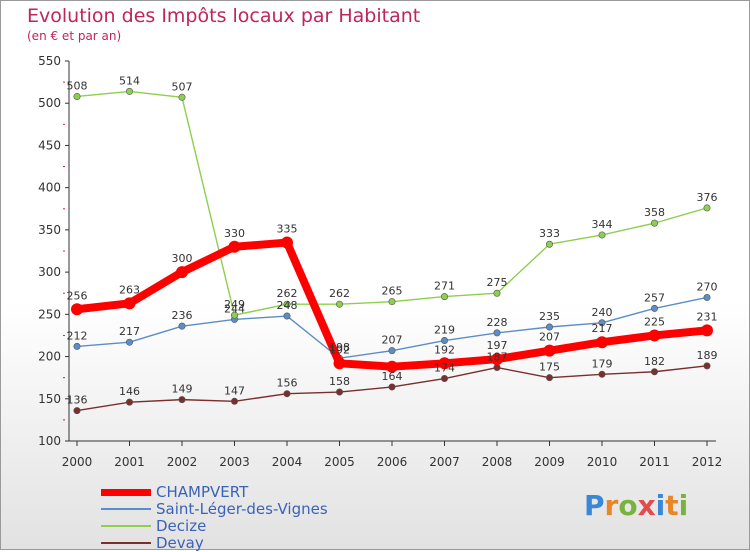 The image size is (750, 552). What do you see at coordinates (234, 462) in the screenshot?
I see `x-tick-label: 2003` at bounding box center [234, 462].